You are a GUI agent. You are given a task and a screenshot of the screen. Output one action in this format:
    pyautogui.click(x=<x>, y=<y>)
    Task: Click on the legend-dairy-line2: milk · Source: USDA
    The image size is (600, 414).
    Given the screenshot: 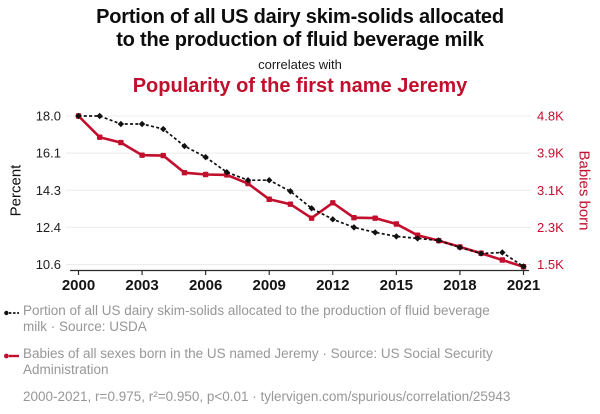 What is the action you would take?
    pyautogui.click(x=85, y=326)
    